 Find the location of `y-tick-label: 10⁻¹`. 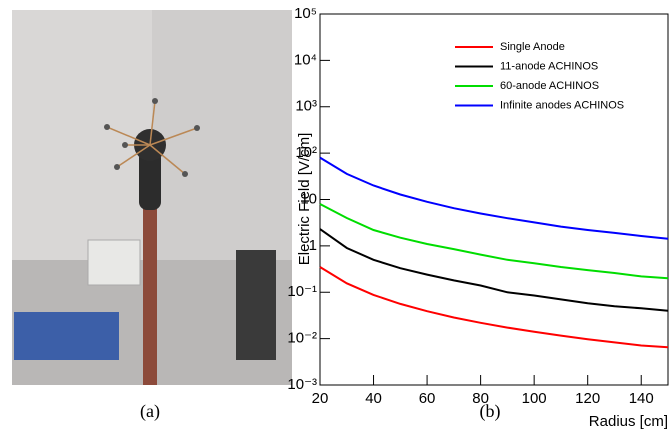

y-tick-label: 10⁻¹ is located at coordinates (302, 291).